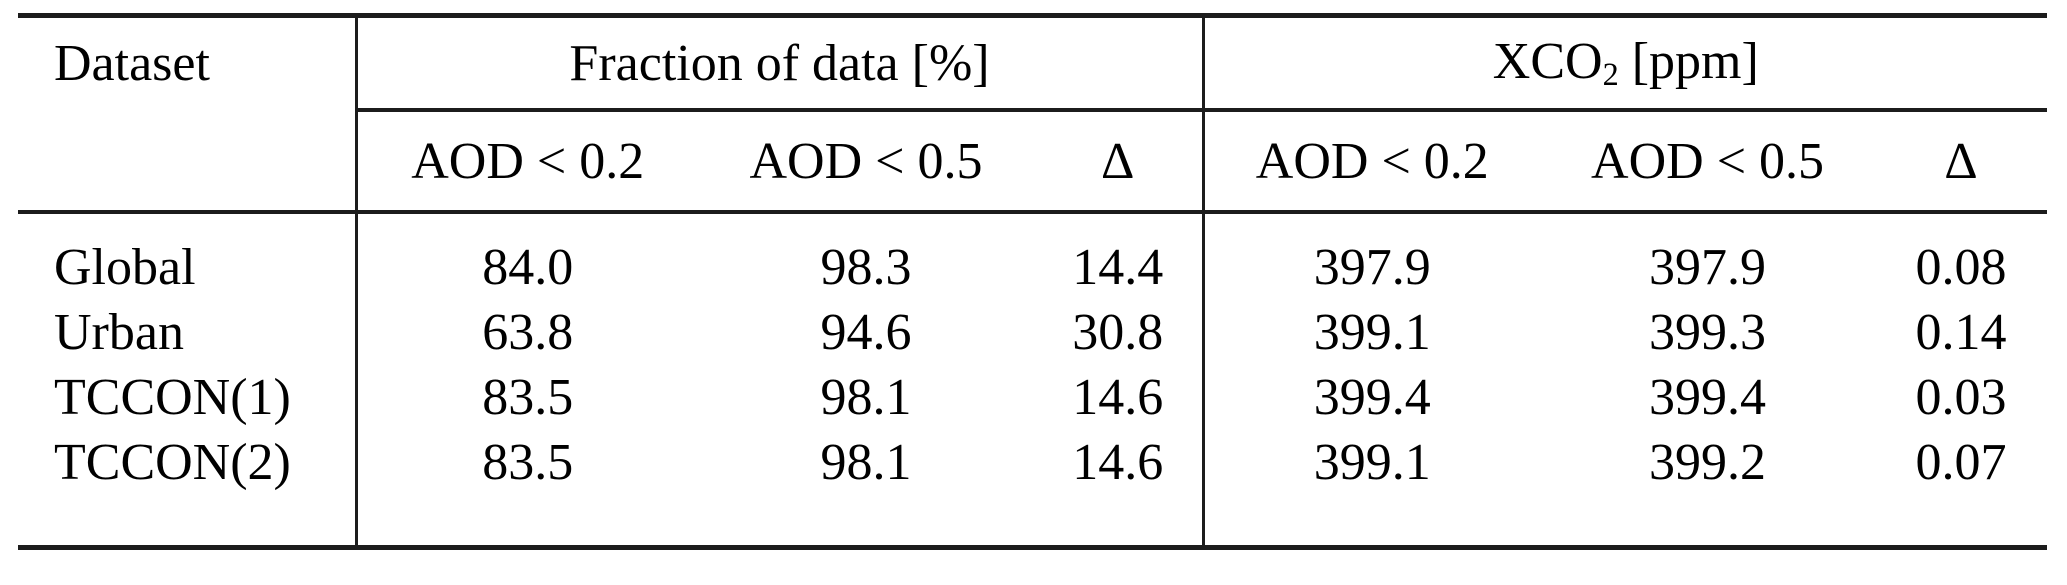  What do you see at coordinates (1961, 332) in the screenshot?
I see `cell-value: 0.14` at bounding box center [1961, 332].